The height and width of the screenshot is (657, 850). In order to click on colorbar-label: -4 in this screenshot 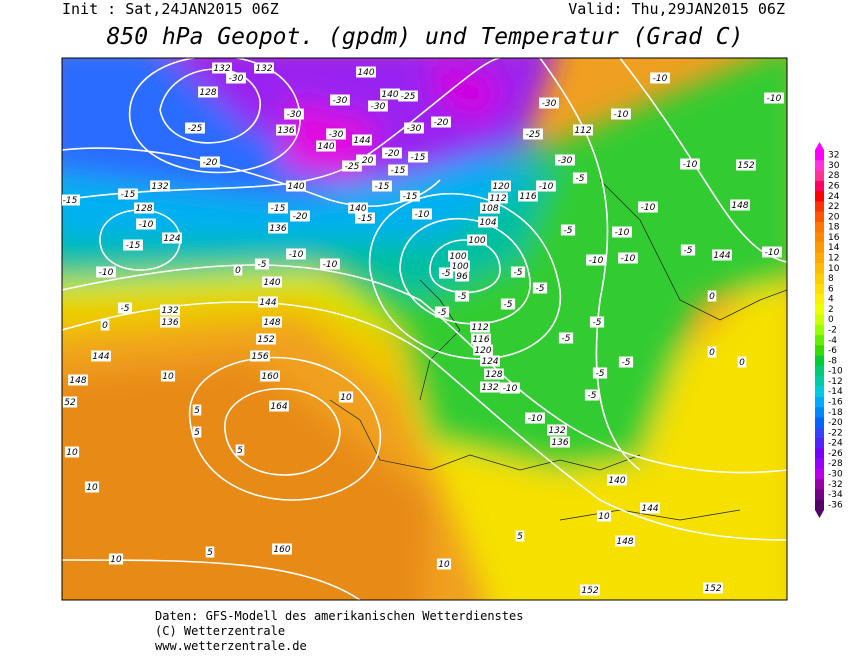, I will do `click(832, 341)`.